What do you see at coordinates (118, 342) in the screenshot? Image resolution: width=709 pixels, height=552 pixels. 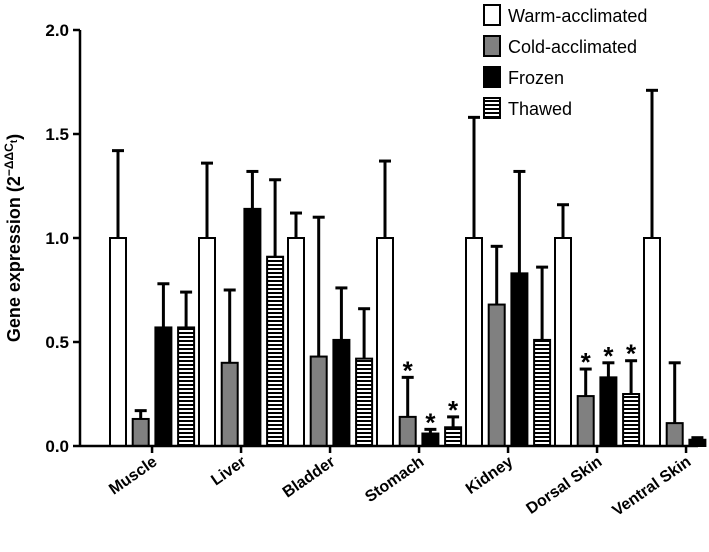 I see `bar-warm-acclimated-muscle` at bounding box center [118, 342].